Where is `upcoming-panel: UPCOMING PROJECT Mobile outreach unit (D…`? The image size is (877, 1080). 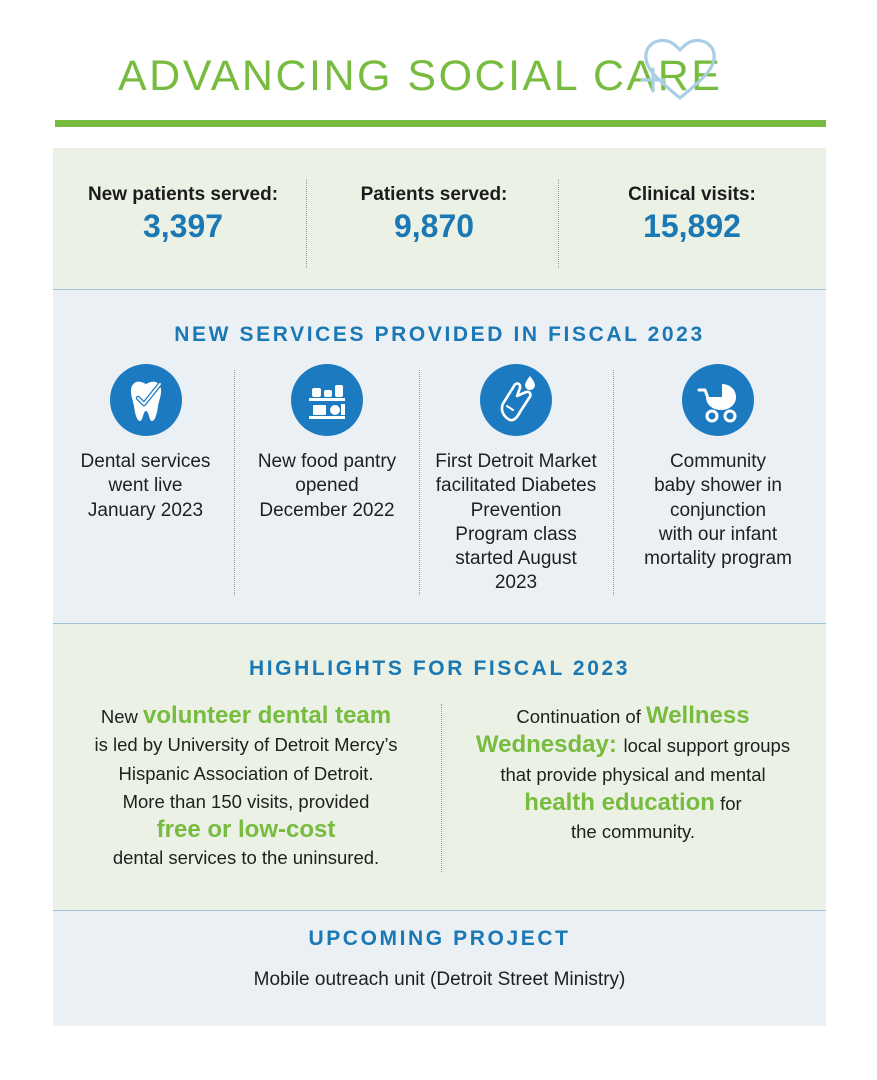
upcoming-panel: UPCOMING PROJECT Mobile outreach unit (D… is located at coordinates (439, 968).